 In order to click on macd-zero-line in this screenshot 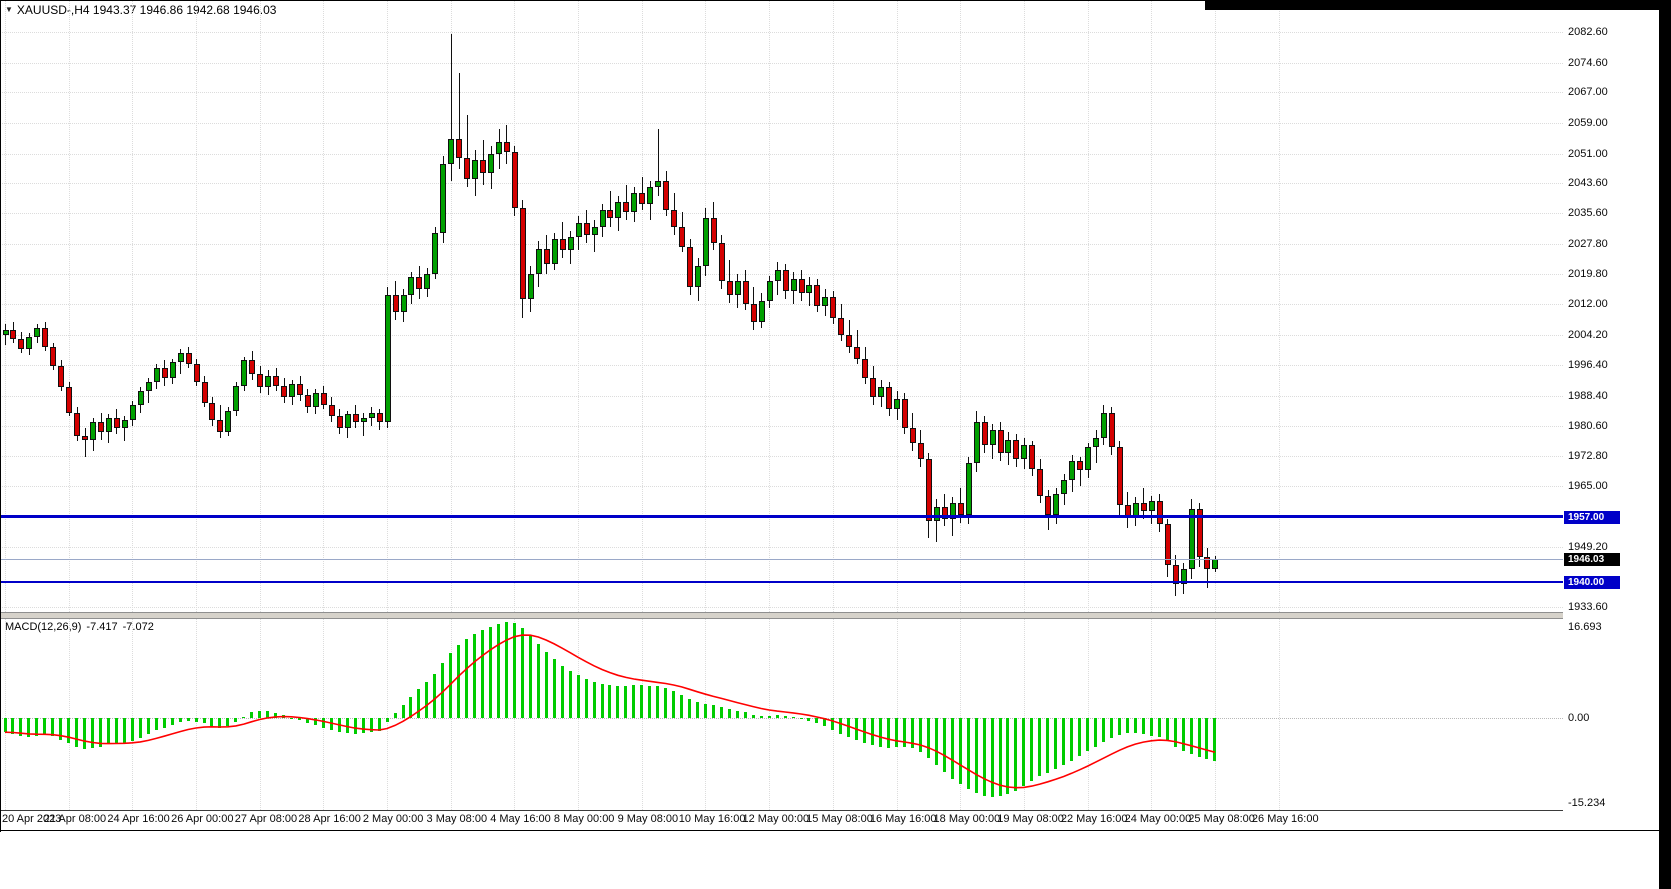, I will do `click(781, 718)`.